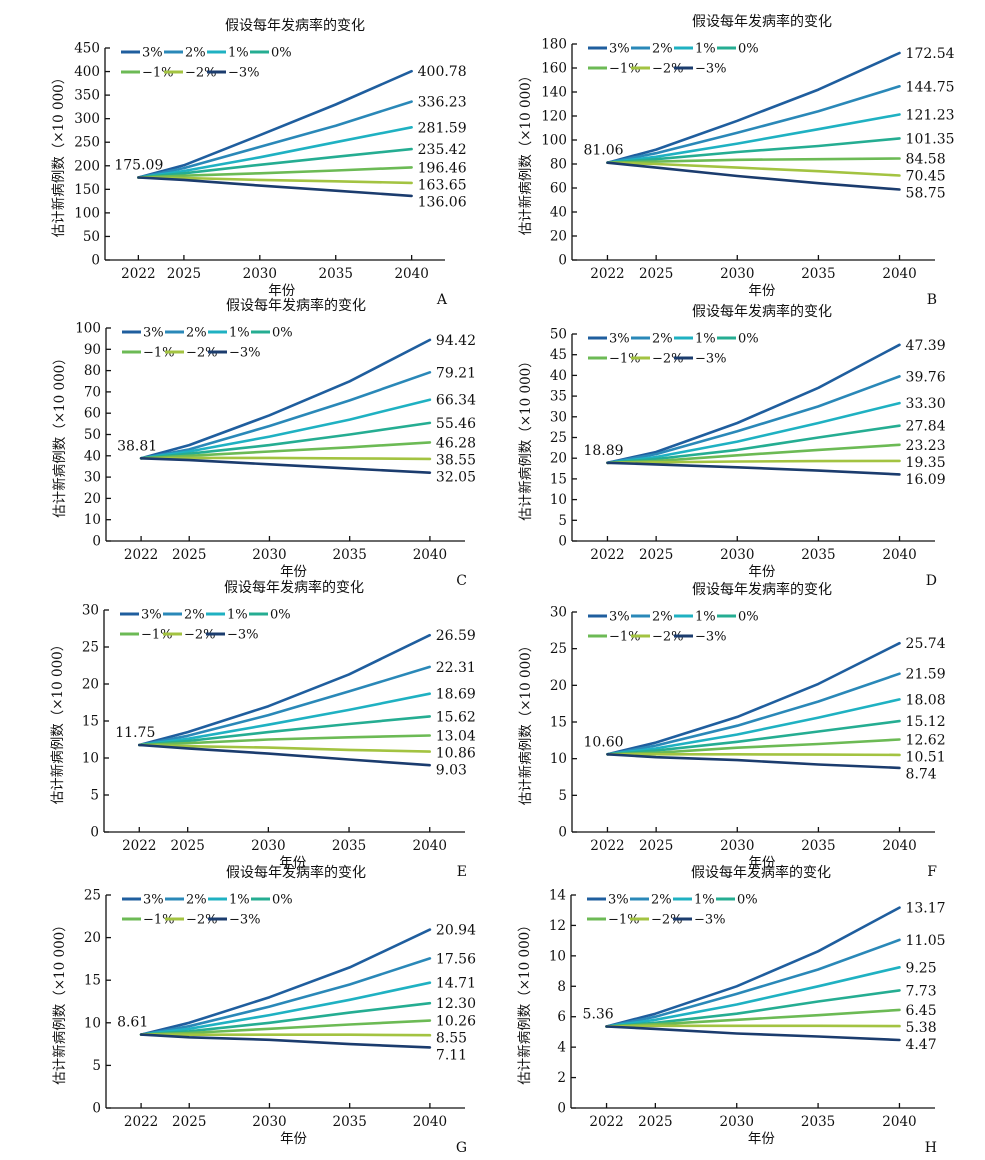 The height and width of the screenshot is (1160, 985). Describe the element at coordinates (930, 139) in the screenshot. I see `end-value-label: 101.35` at that location.